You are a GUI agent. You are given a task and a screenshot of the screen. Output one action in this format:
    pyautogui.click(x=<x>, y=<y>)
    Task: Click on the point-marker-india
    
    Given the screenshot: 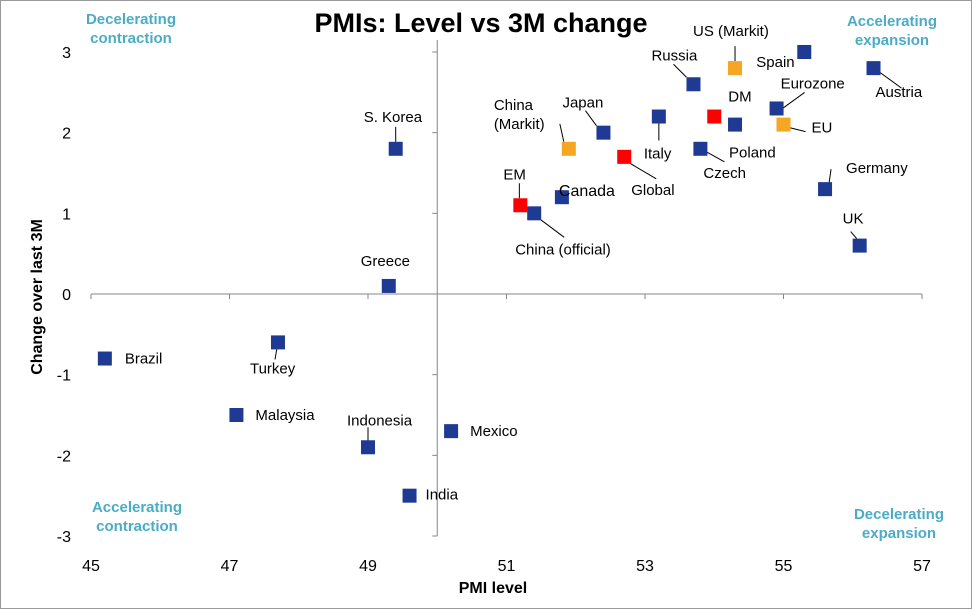 What is the action you would take?
    pyautogui.click(x=409, y=495)
    